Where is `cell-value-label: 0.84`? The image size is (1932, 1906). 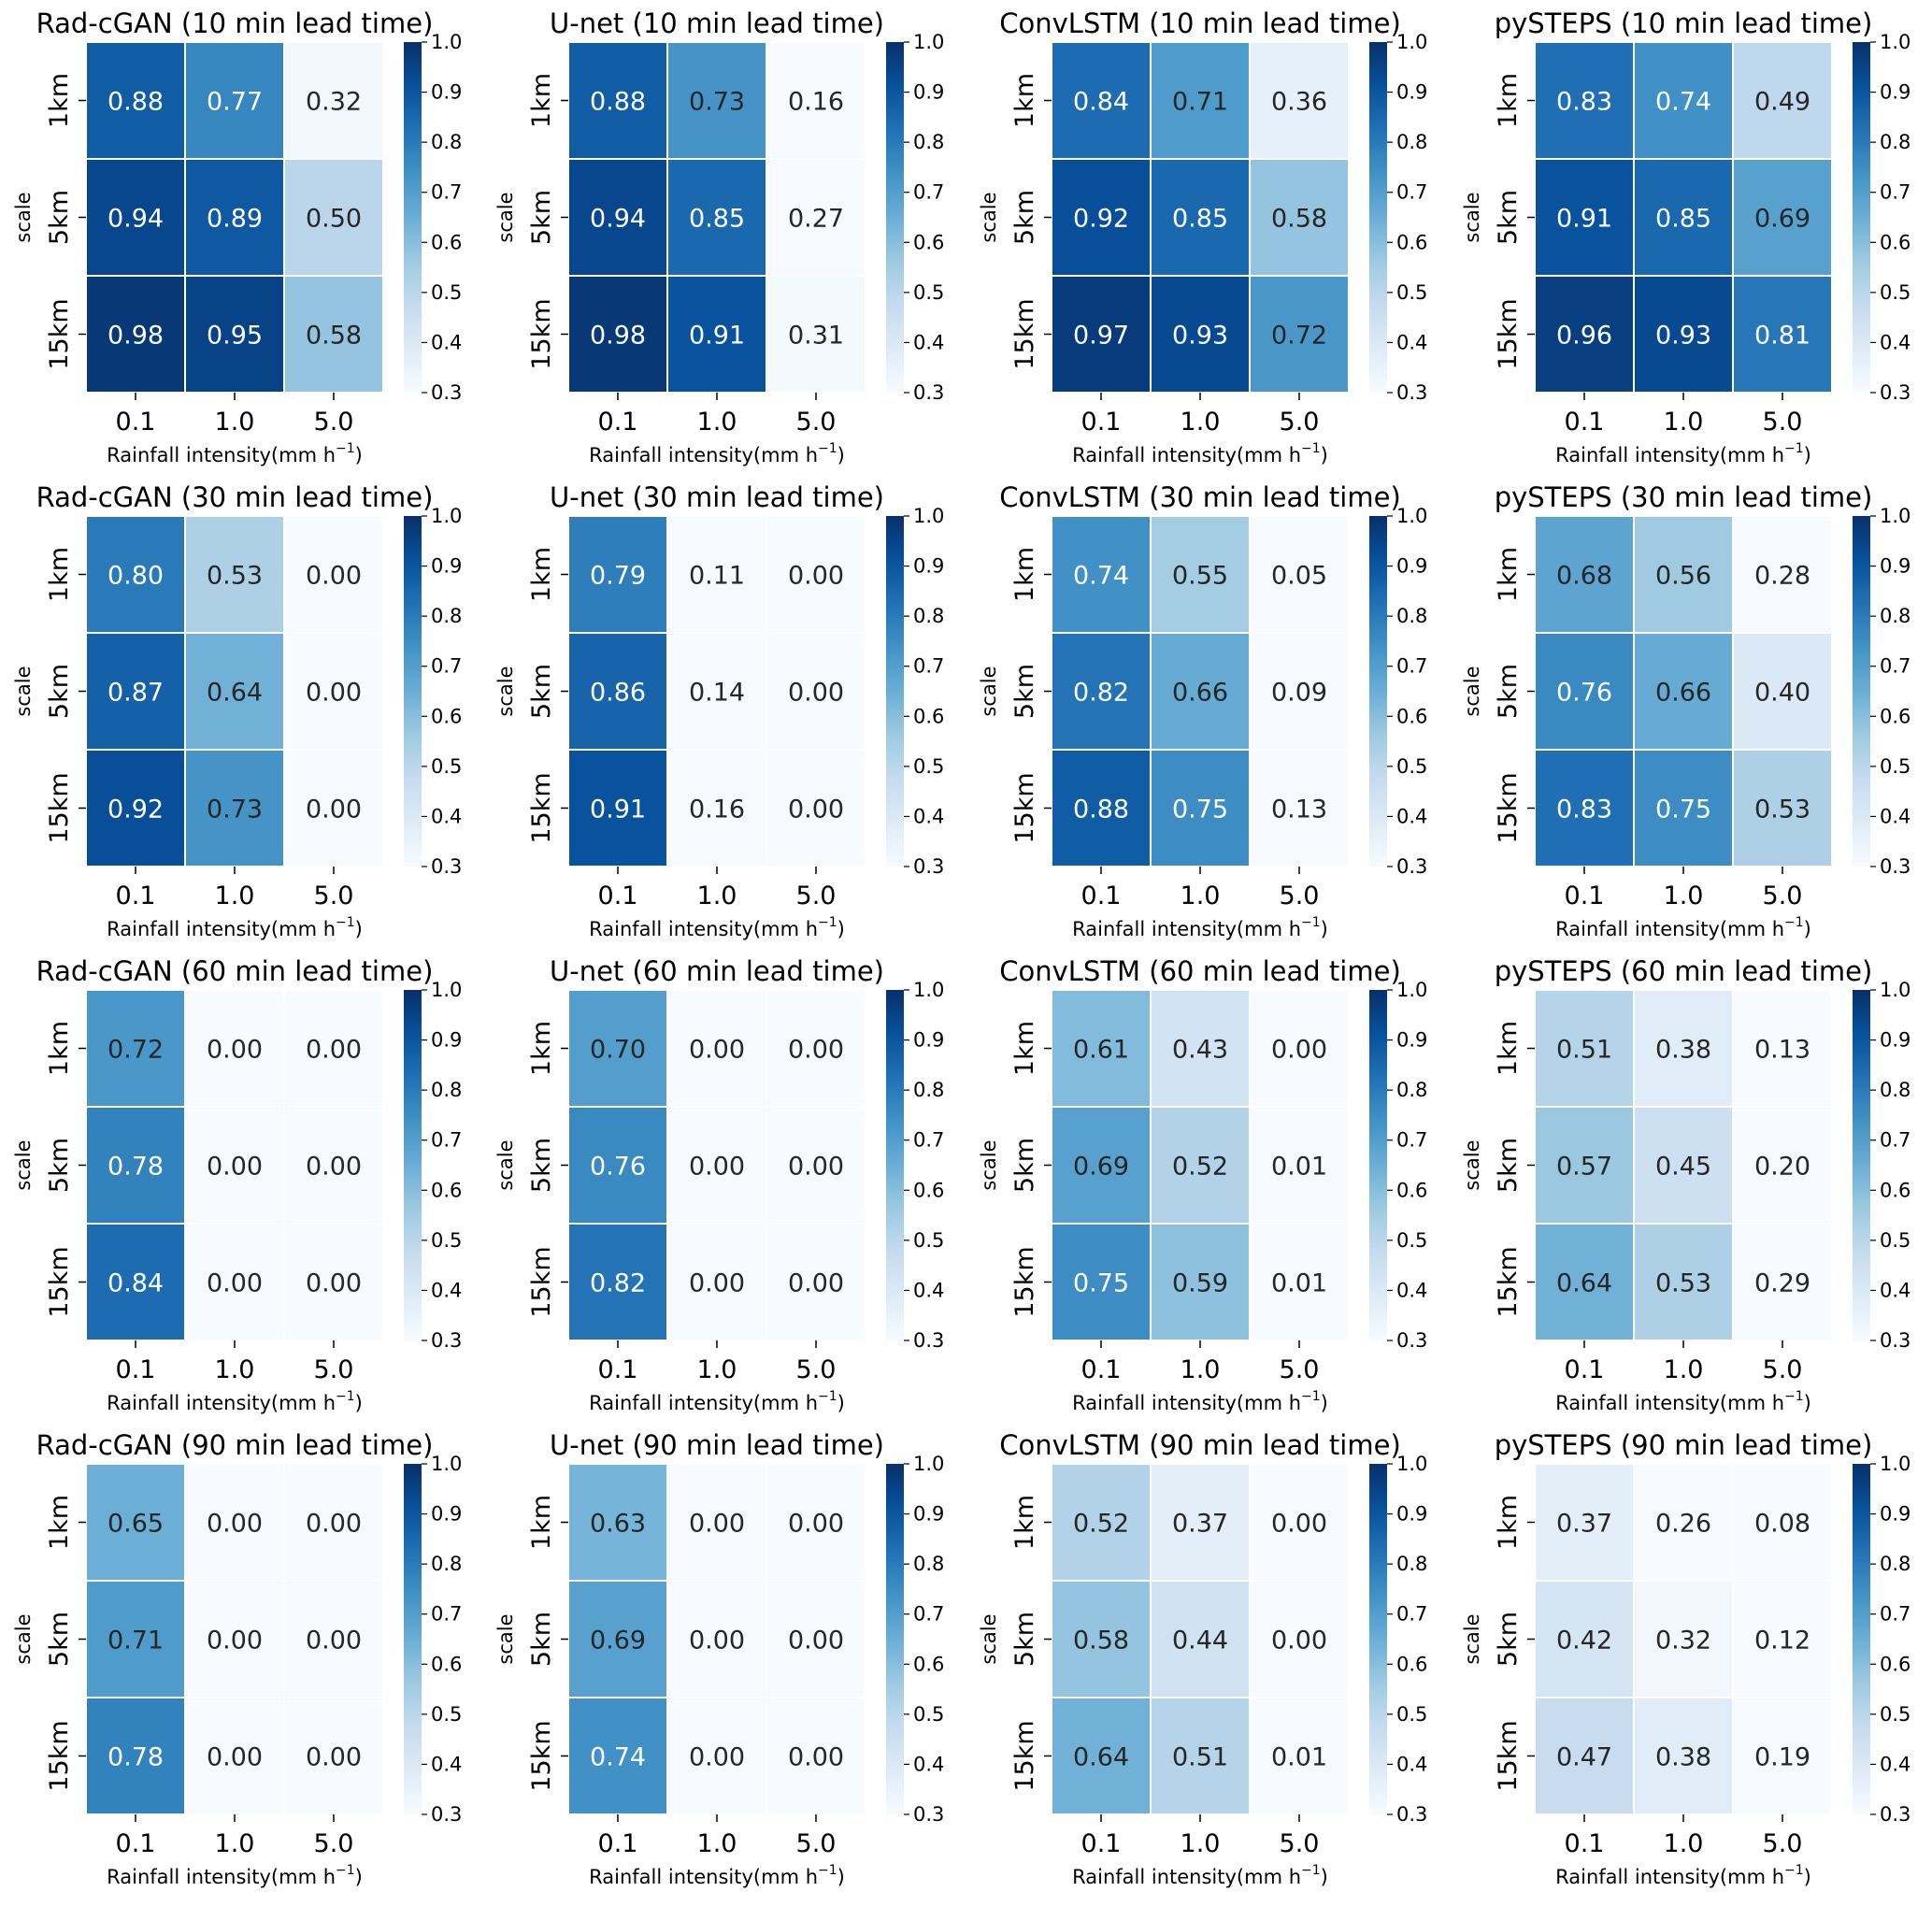 cell-value-label: 0.84 is located at coordinates (135, 1283).